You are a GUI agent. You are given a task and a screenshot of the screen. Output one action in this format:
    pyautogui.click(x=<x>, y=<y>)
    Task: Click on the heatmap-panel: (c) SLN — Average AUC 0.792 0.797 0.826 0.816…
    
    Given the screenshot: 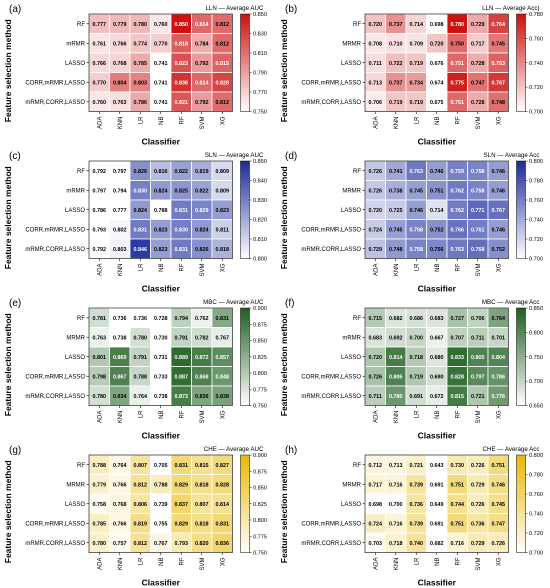 What is the action you would take?
    pyautogui.click(x=135, y=222)
    